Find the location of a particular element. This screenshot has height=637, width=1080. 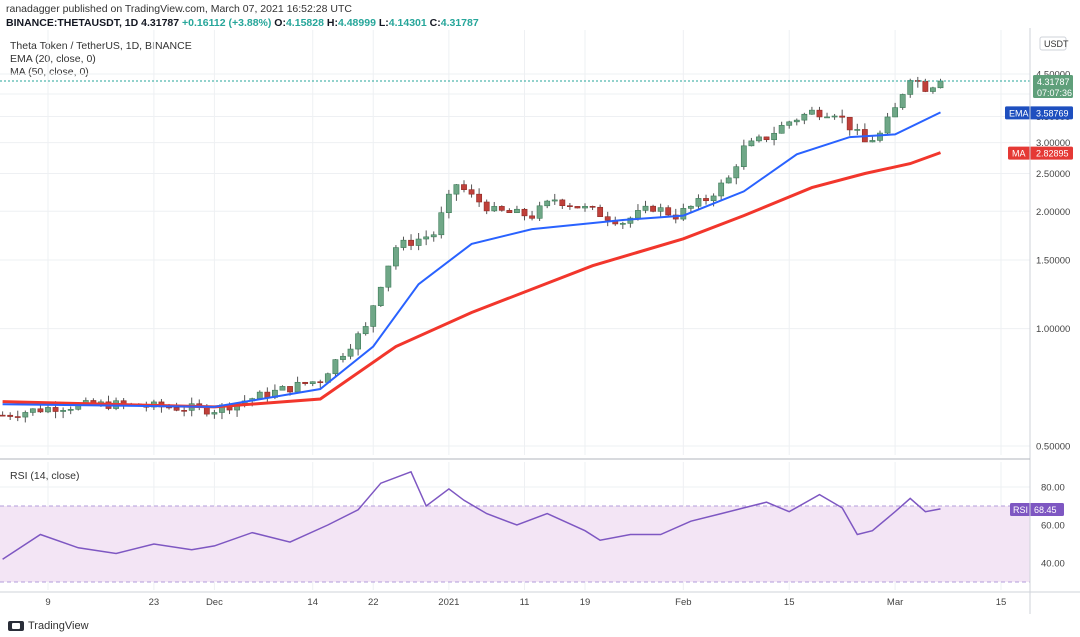

footer-brand: TradingView is located at coordinates (58, 626).